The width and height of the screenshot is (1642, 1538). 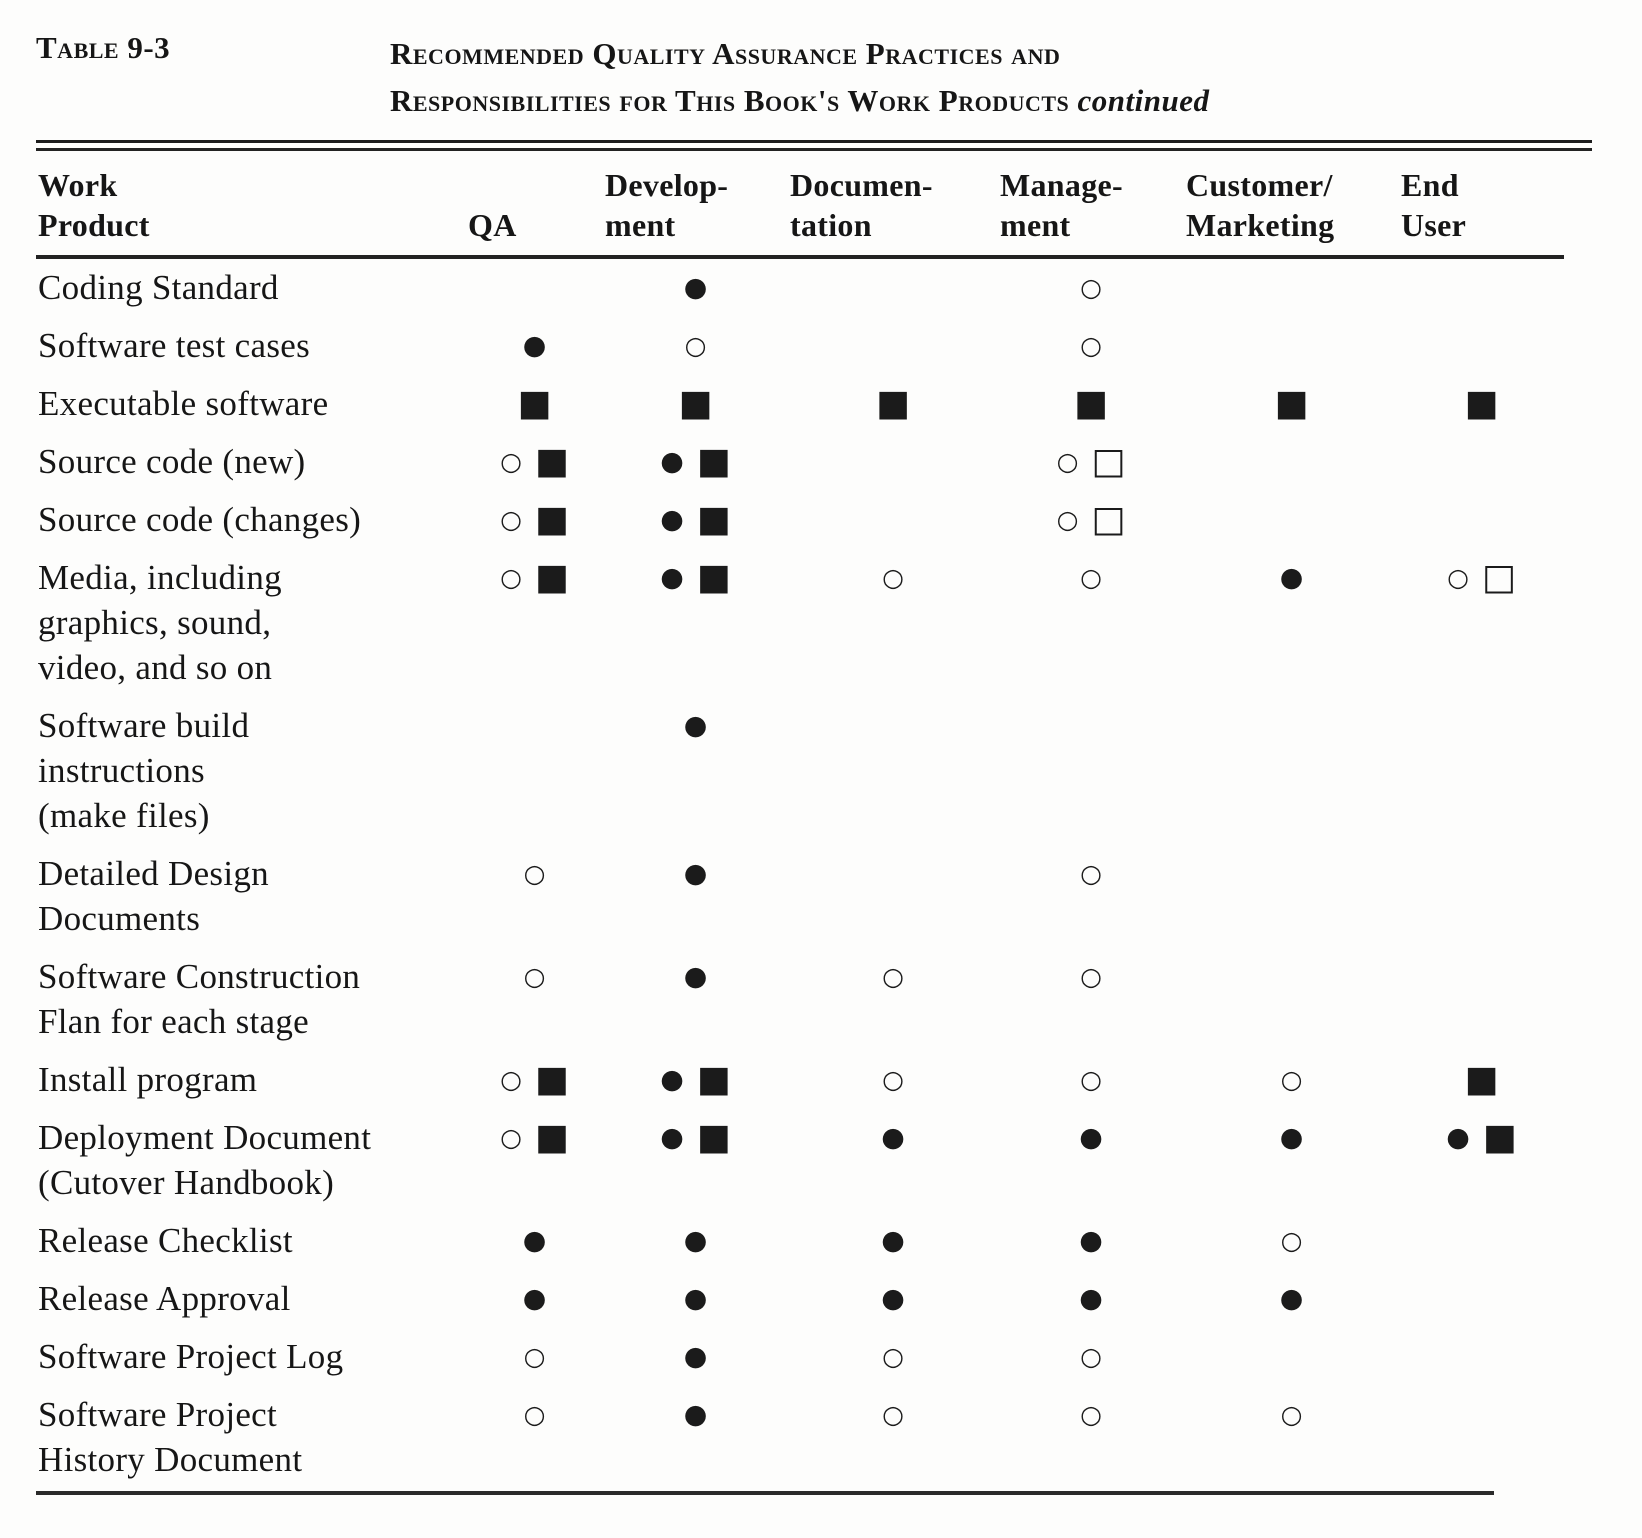 I want to click on table-row: Software Project Log ○ ● ○ ○, so click(x=800, y=1357).